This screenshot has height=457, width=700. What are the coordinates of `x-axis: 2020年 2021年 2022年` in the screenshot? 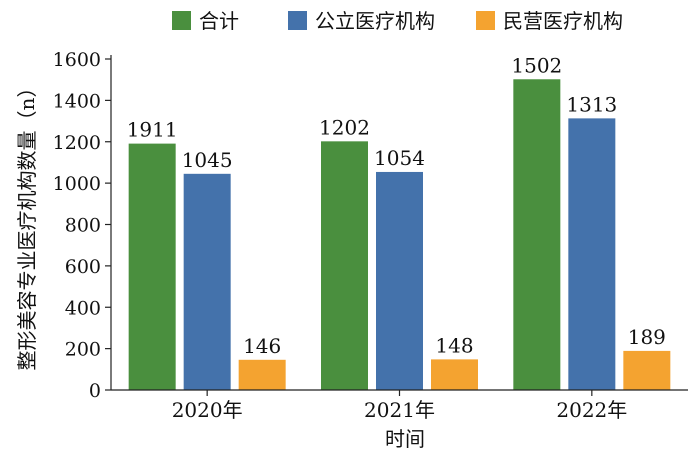 It's located at (399, 405).